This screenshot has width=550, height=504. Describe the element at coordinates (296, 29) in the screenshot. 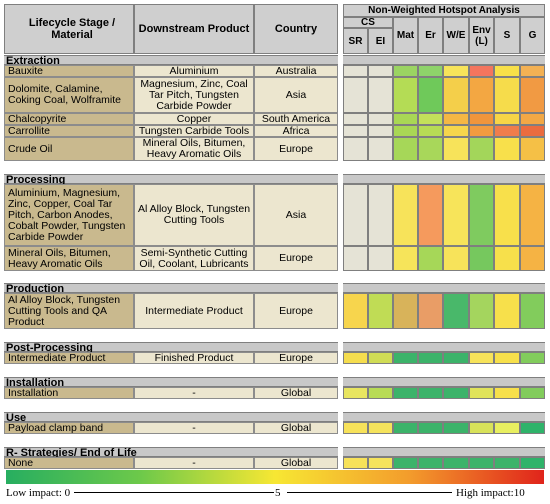

I see `header-country: Country` at that location.